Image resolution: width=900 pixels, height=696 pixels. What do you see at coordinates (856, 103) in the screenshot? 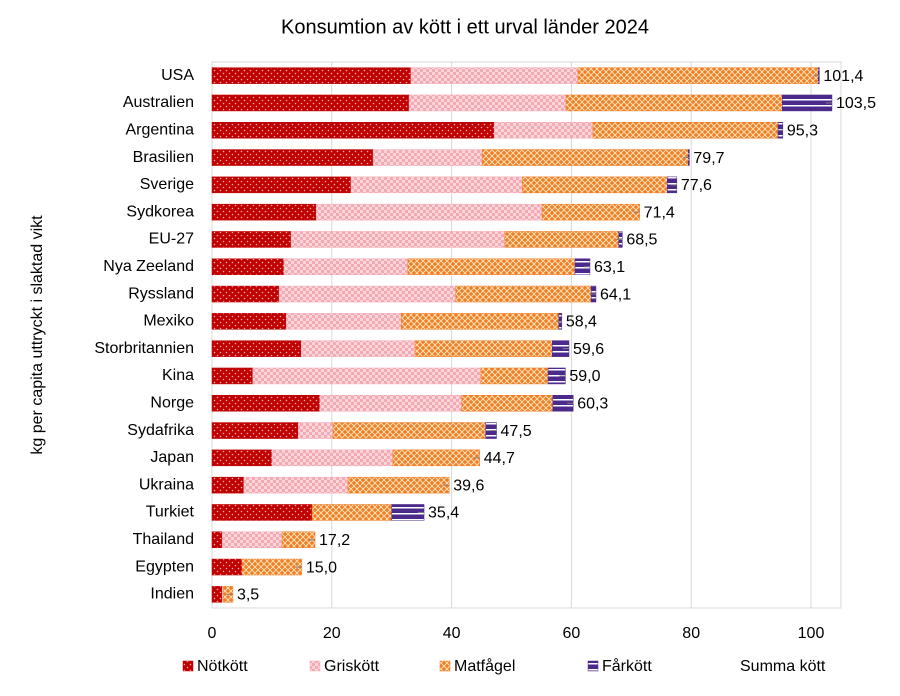
I see `data-label: 103,5` at bounding box center [856, 103].